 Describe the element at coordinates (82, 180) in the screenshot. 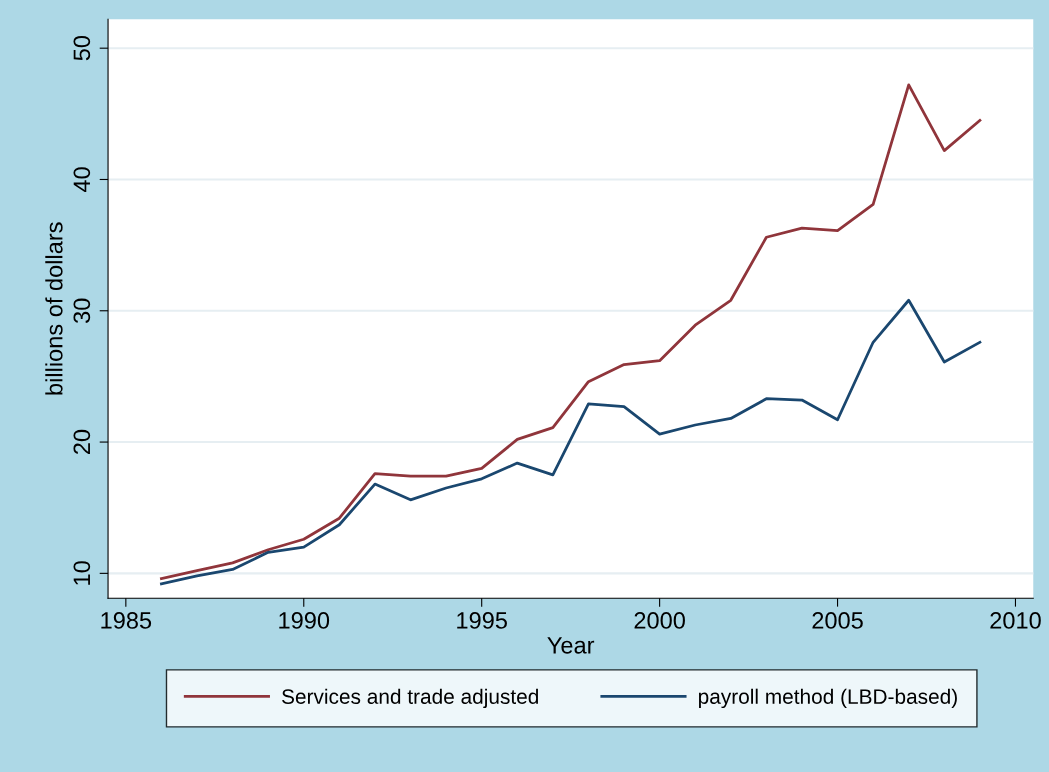

I see `y-tick-label: 40` at that location.